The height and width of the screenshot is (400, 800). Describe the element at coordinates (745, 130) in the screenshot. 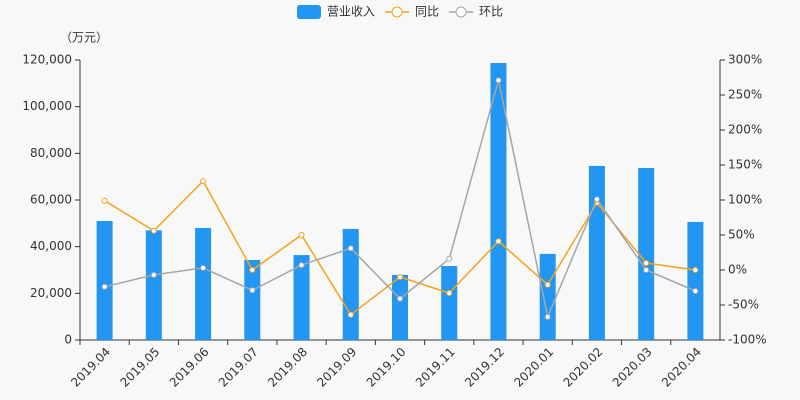

I see `y2-tick-label: 200%` at that location.